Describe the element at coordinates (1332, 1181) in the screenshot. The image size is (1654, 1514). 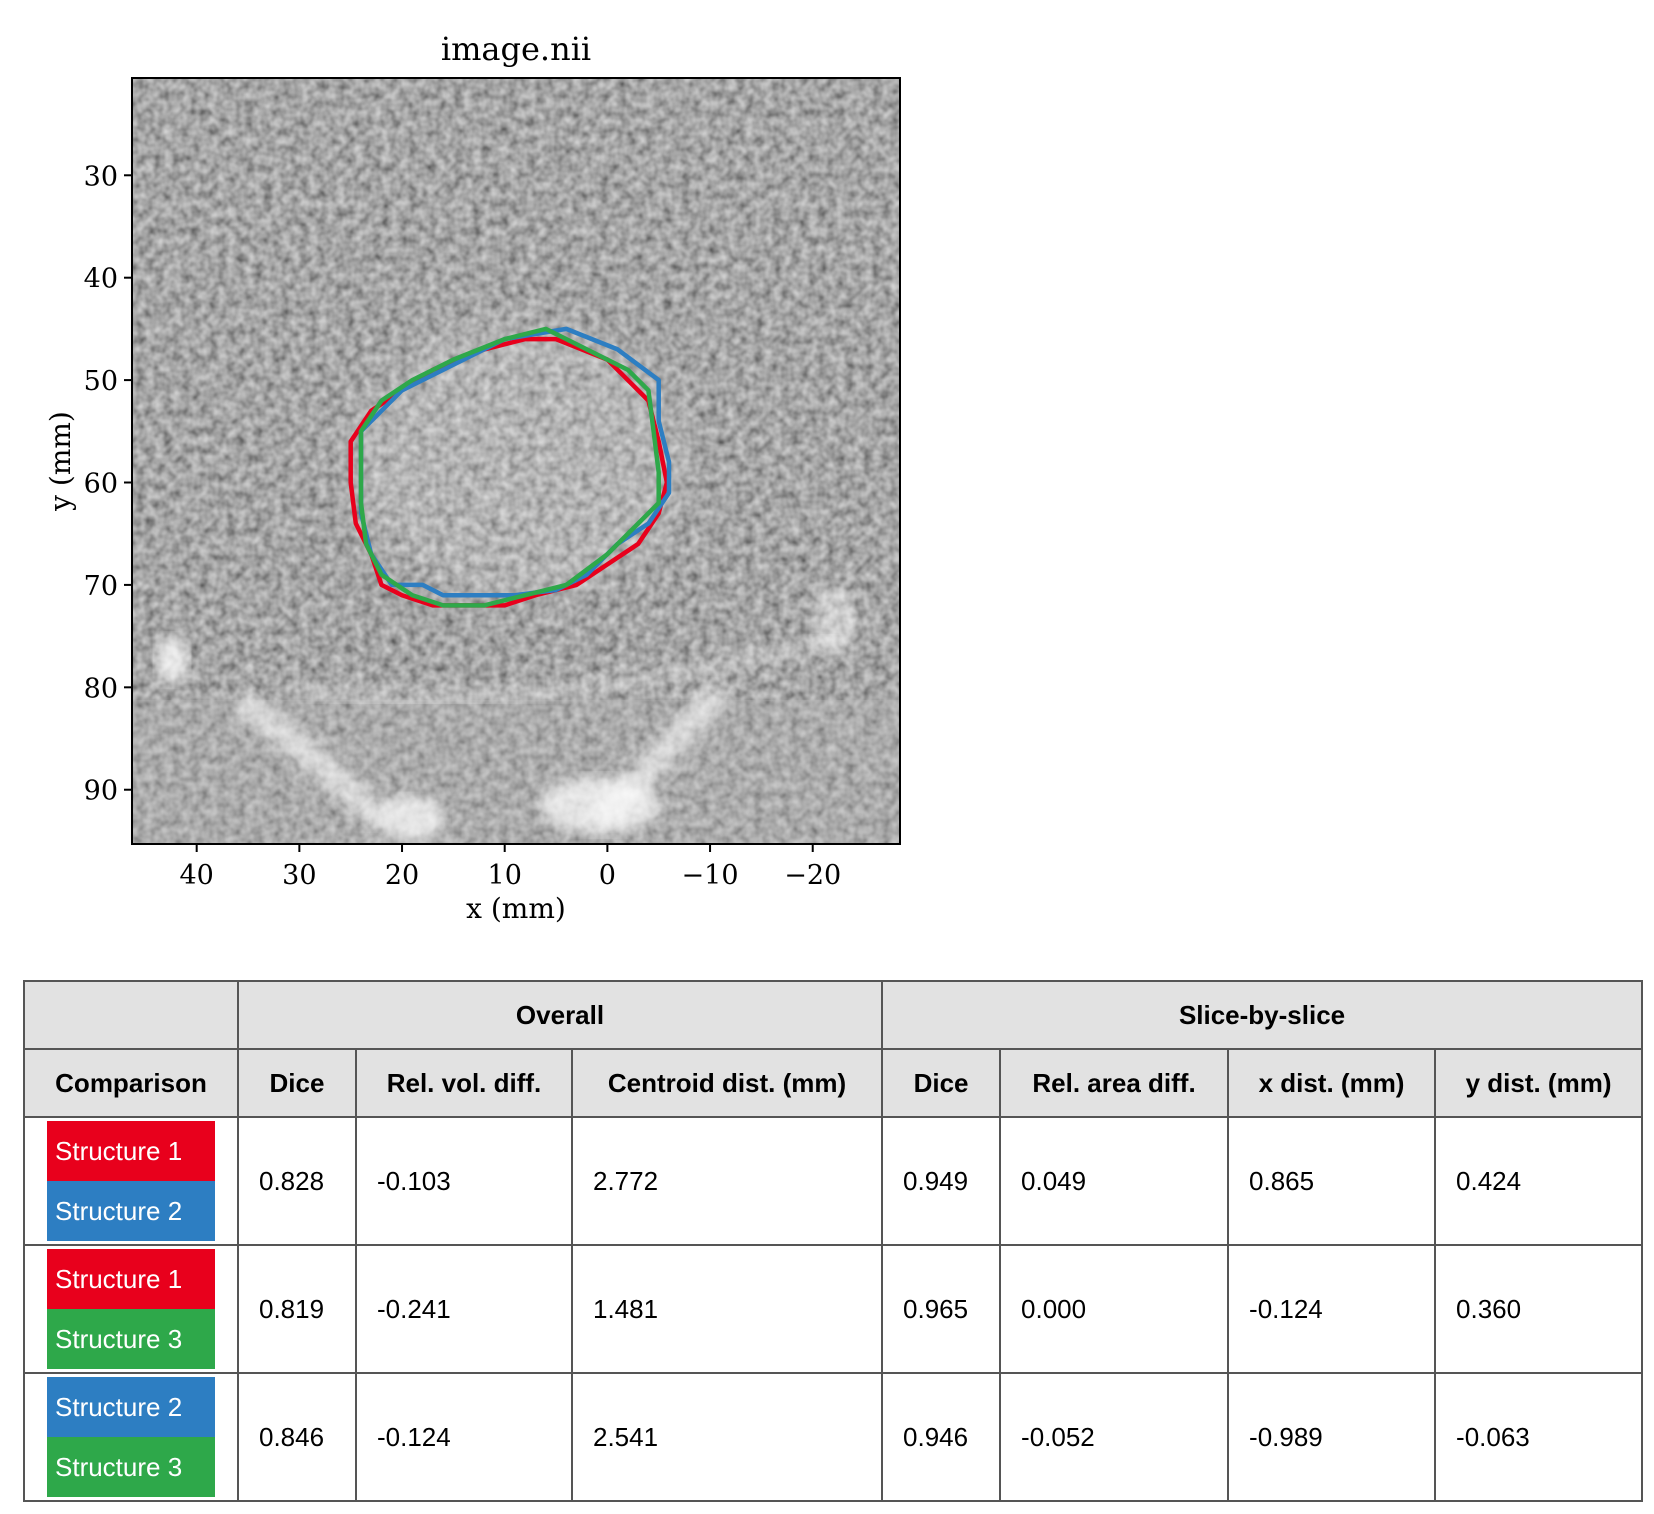
I see `x-dist-cell: 0.865` at that location.